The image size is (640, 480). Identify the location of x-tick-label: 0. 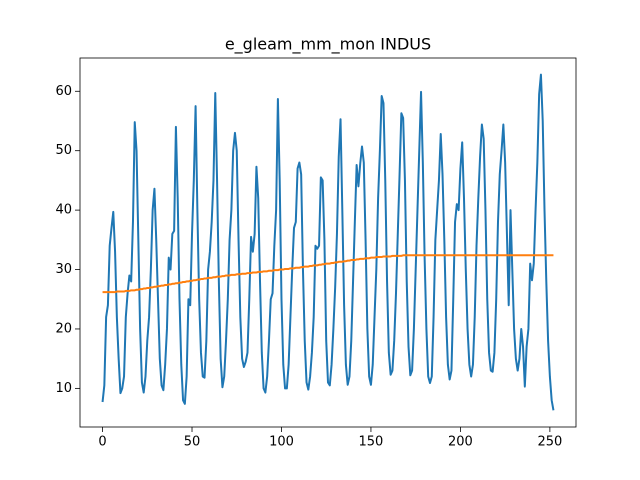
(102, 442).